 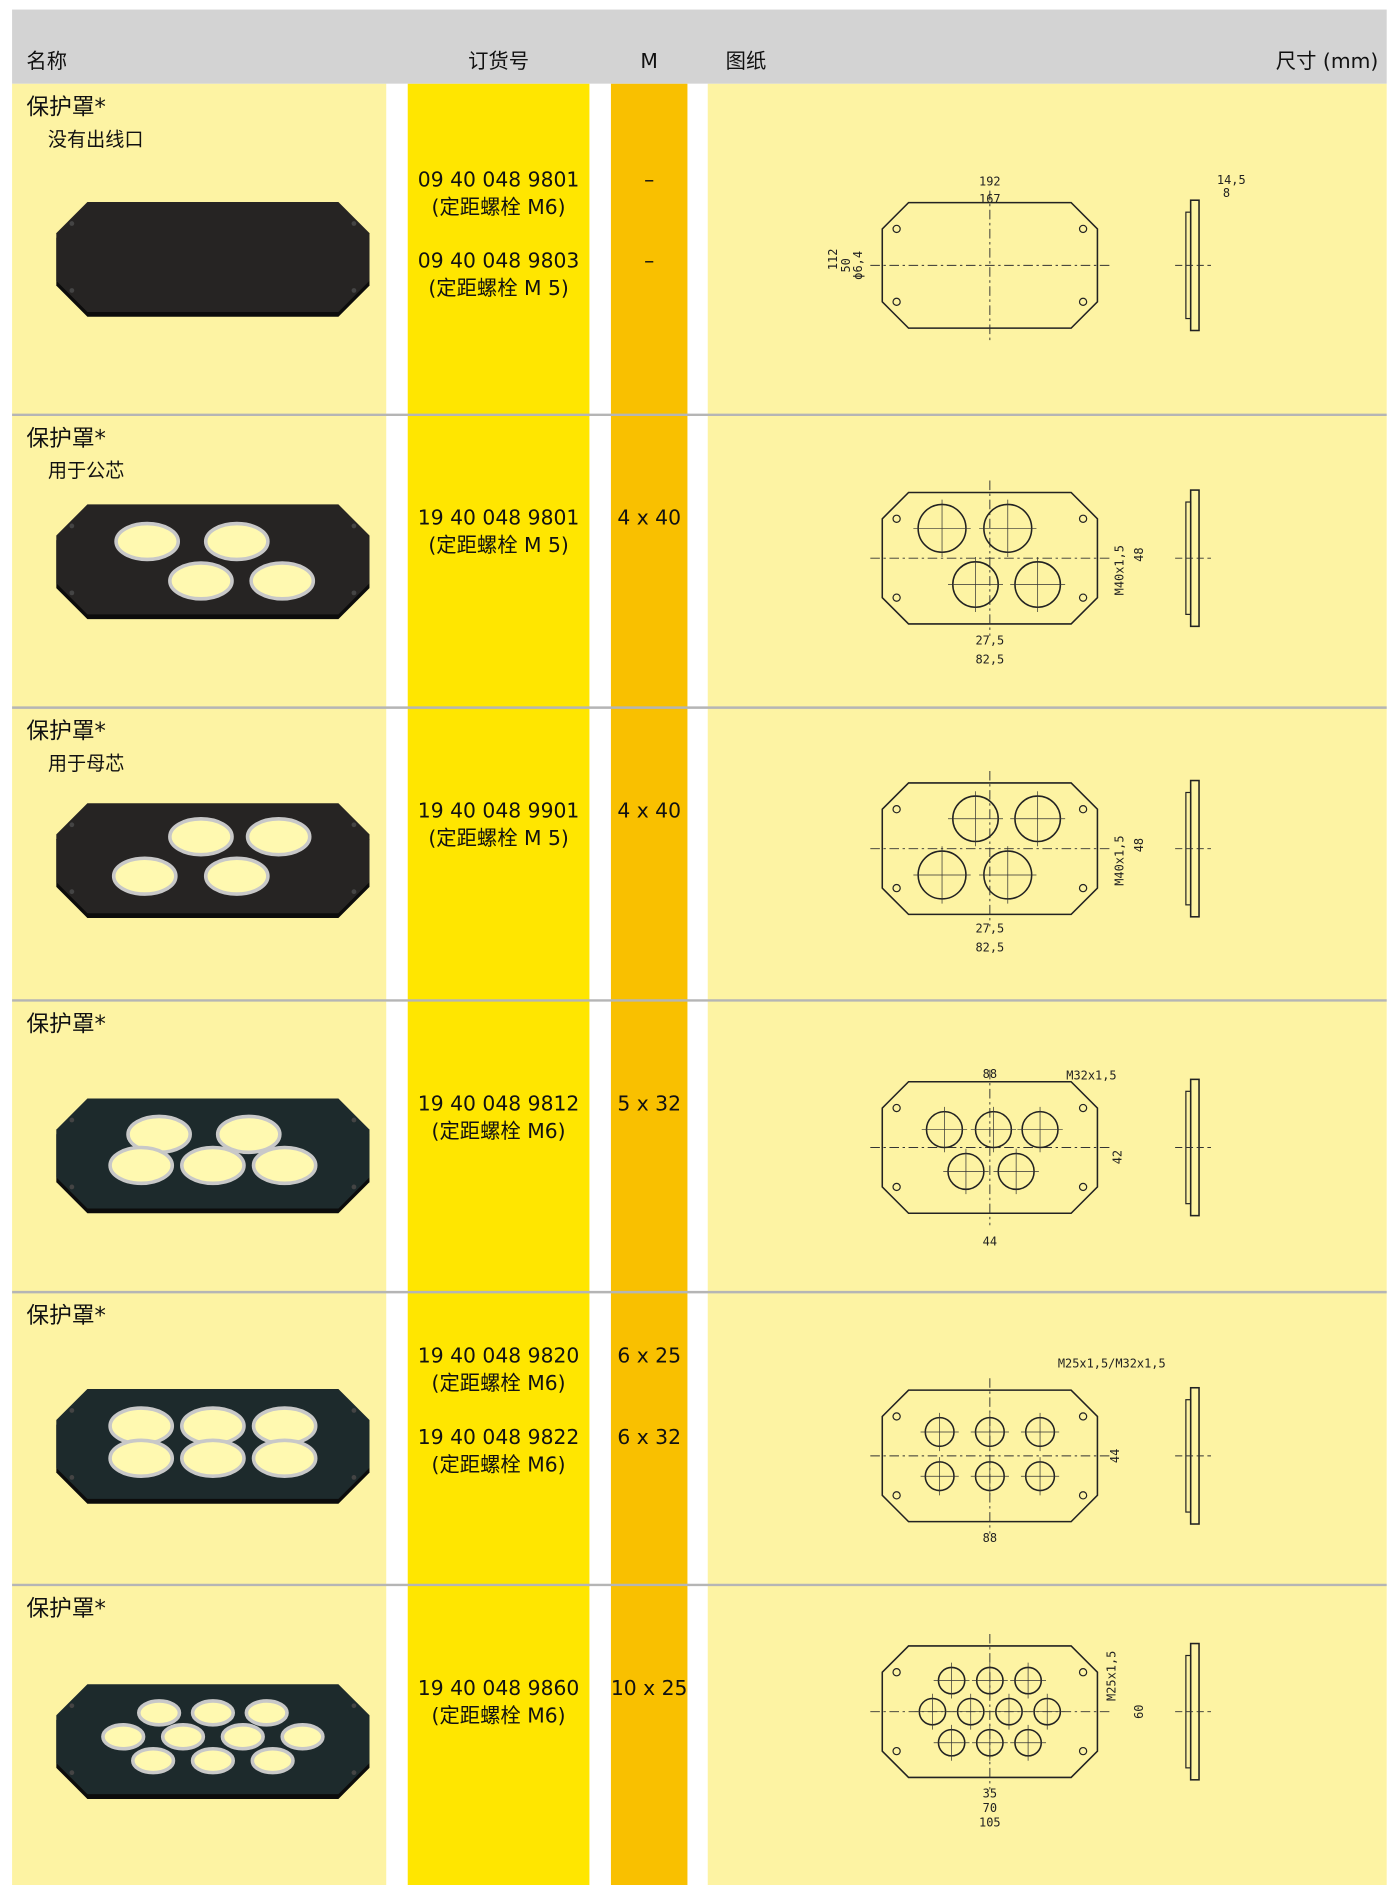 I want to click on order-column, so click(x=498, y=984).